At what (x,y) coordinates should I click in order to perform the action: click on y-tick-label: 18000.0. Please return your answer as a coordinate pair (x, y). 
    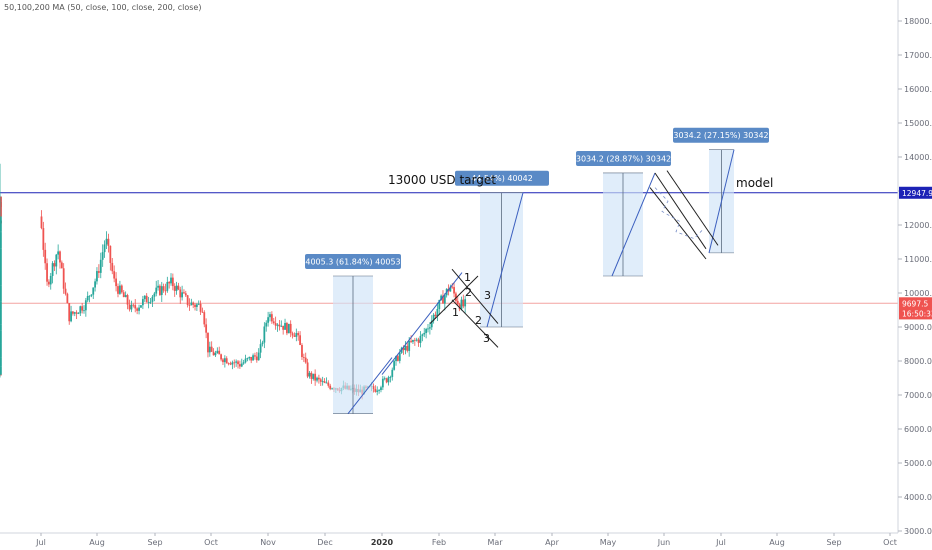
    Looking at the image, I should click on (918, 21).